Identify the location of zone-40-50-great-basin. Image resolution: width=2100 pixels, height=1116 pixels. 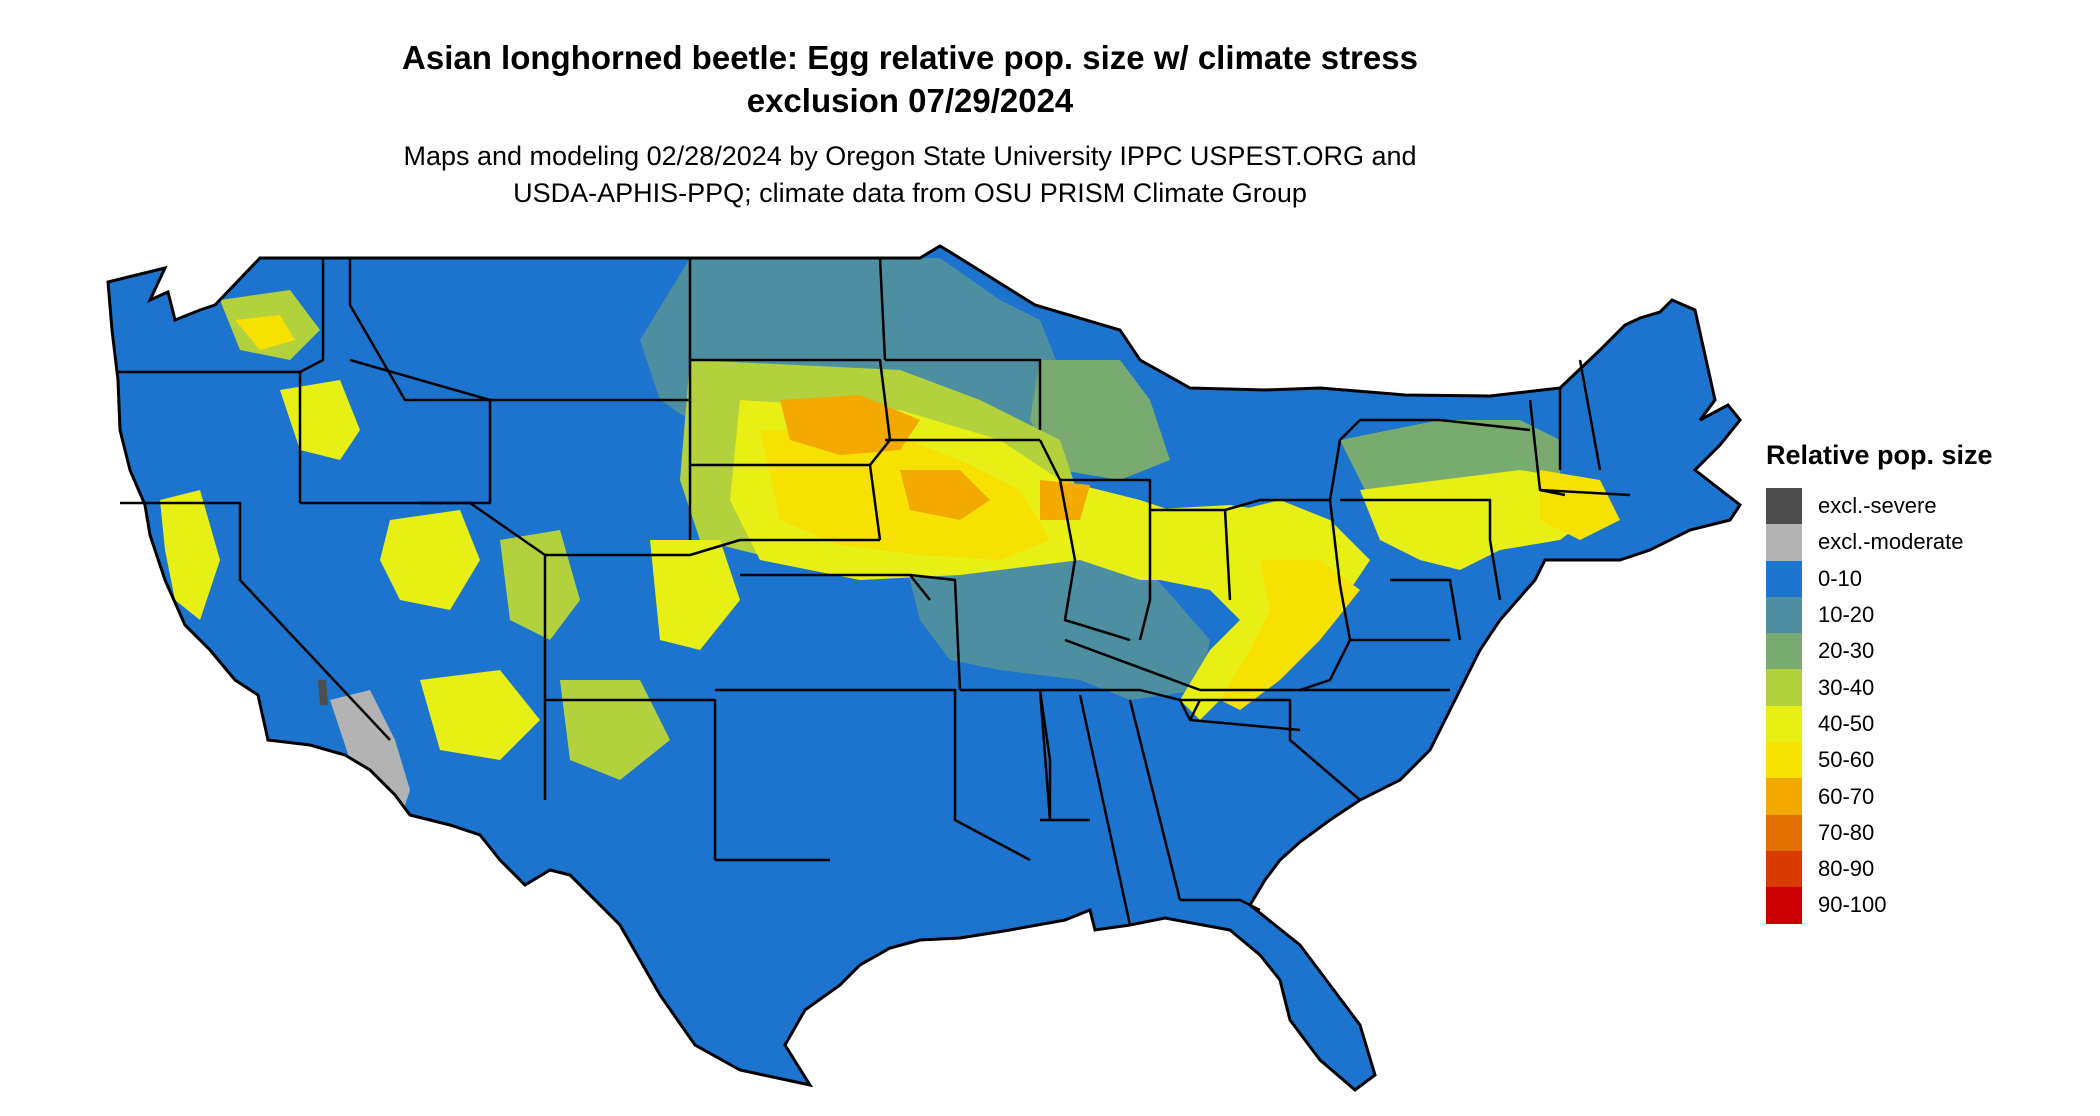
(430, 560).